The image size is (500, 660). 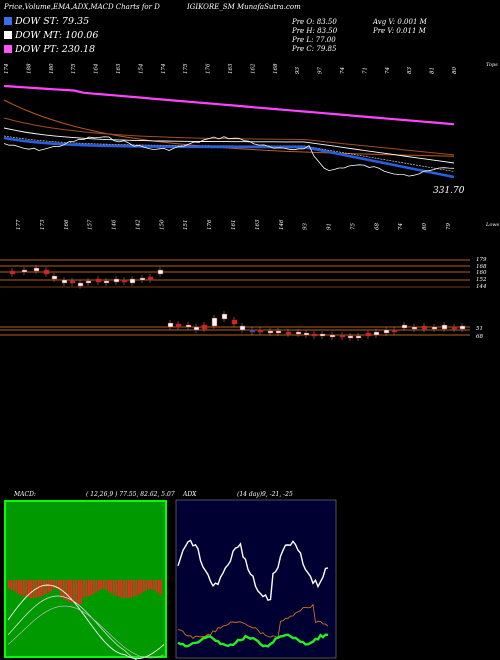 What do you see at coordinates (234, 225) in the screenshot?
I see `bottom-value-label: 161` at bounding box center [234, 225].